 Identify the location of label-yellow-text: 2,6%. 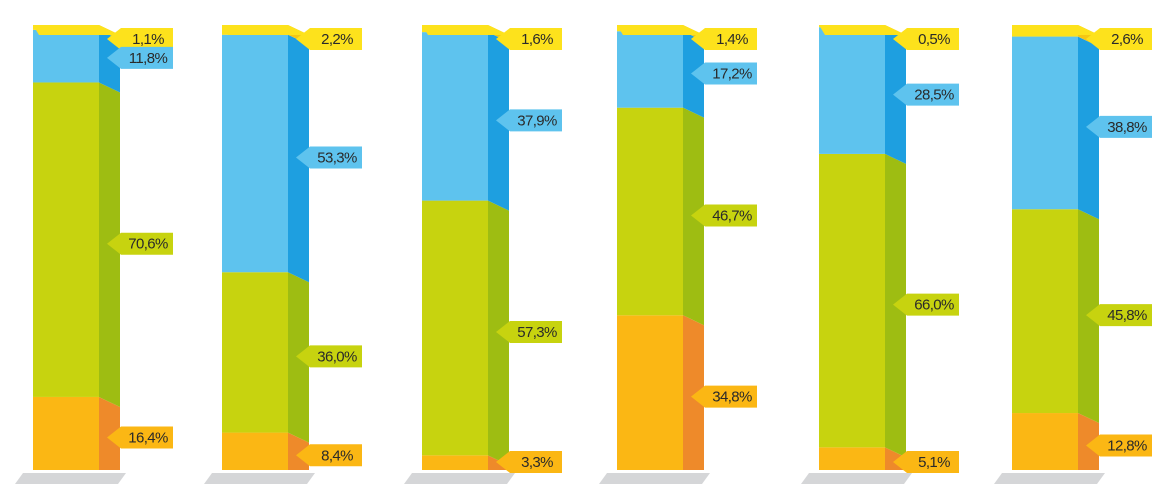
(1127, 39).